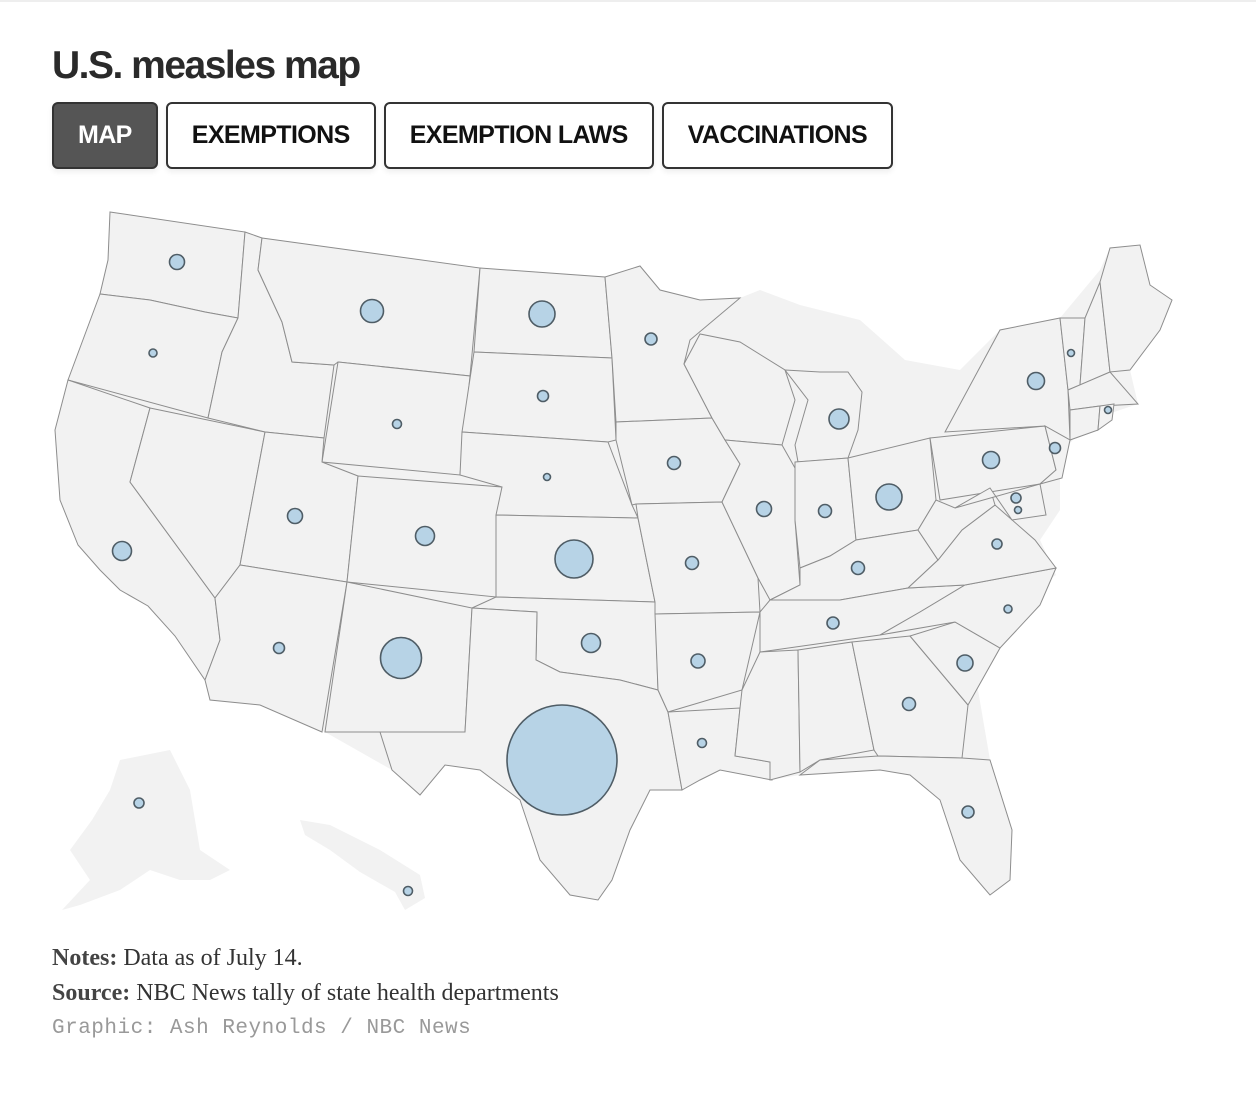 Image resolution: width=1256 pixels, height=1098 pixels. Describe the element at coordinates (543, 396) in the screenshot. I see `bubble-south-dakota` at that location.